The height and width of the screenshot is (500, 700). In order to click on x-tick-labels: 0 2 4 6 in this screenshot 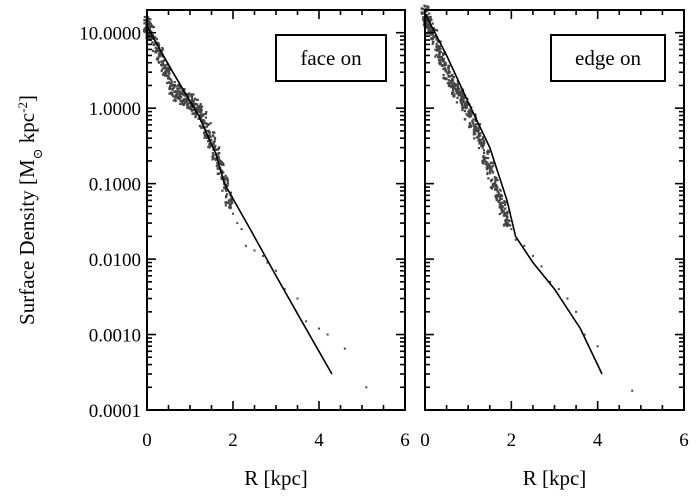, I will do `click(554, 440)`.